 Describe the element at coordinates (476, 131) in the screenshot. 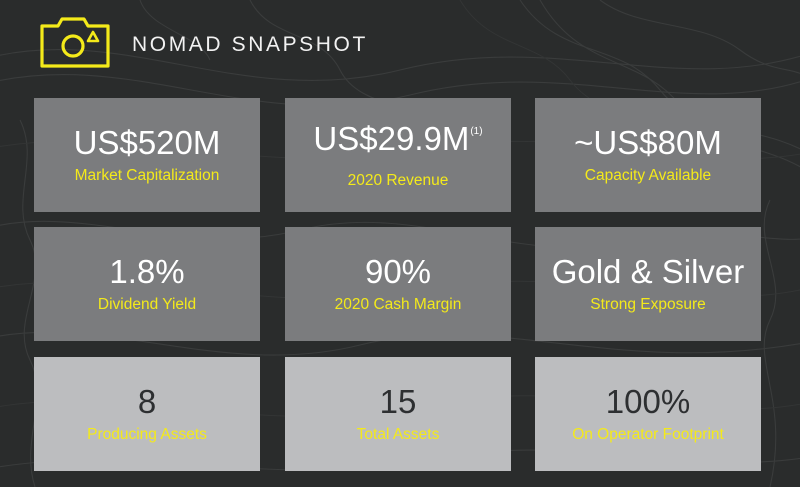

I see `footnote-marker: (1)` at that location.